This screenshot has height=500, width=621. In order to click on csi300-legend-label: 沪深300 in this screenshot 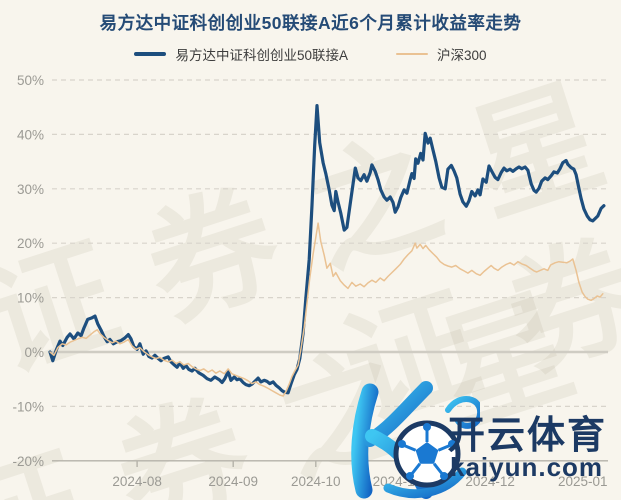, I will do `click(462, 55)`.